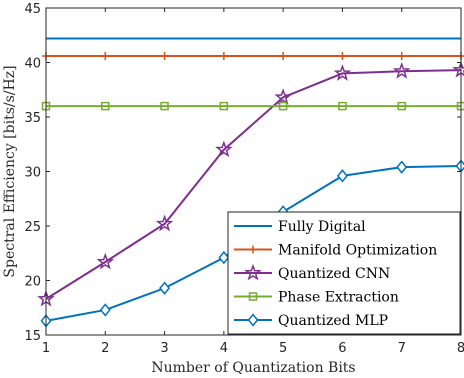 This screenshot has width=464, height=378. Describe the element at coordinates (32, 282) in the screenshot. I see `y-tick-label: 20` at that location.